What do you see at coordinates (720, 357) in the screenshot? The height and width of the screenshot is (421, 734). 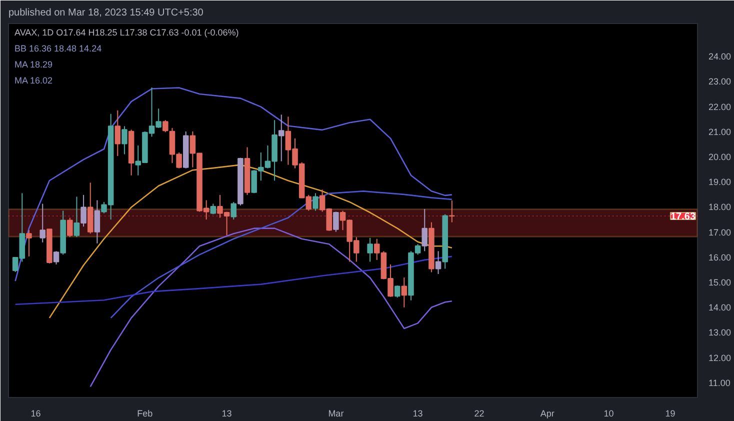 I see `y-tick-label: 12.00` at bounding box center [720, 357].